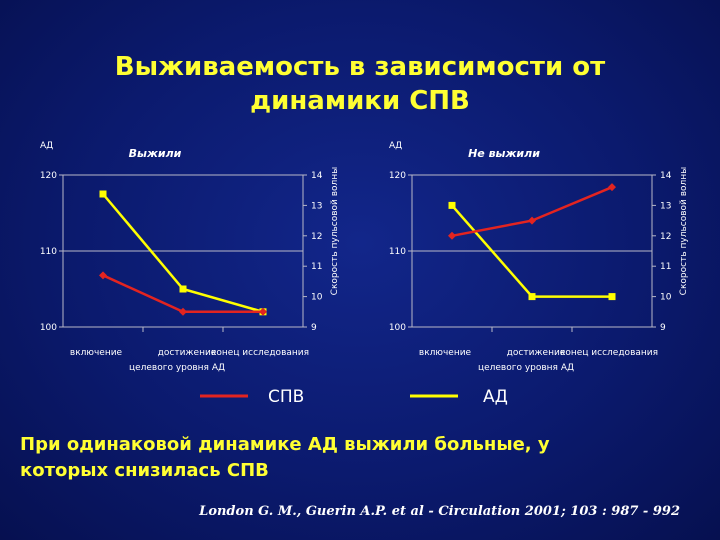  What do you see at coordinates (144, 470) in the screenshot?
I see `conclusion-line-2: которых снизилась СПВ` at bounding box center [144, 470].